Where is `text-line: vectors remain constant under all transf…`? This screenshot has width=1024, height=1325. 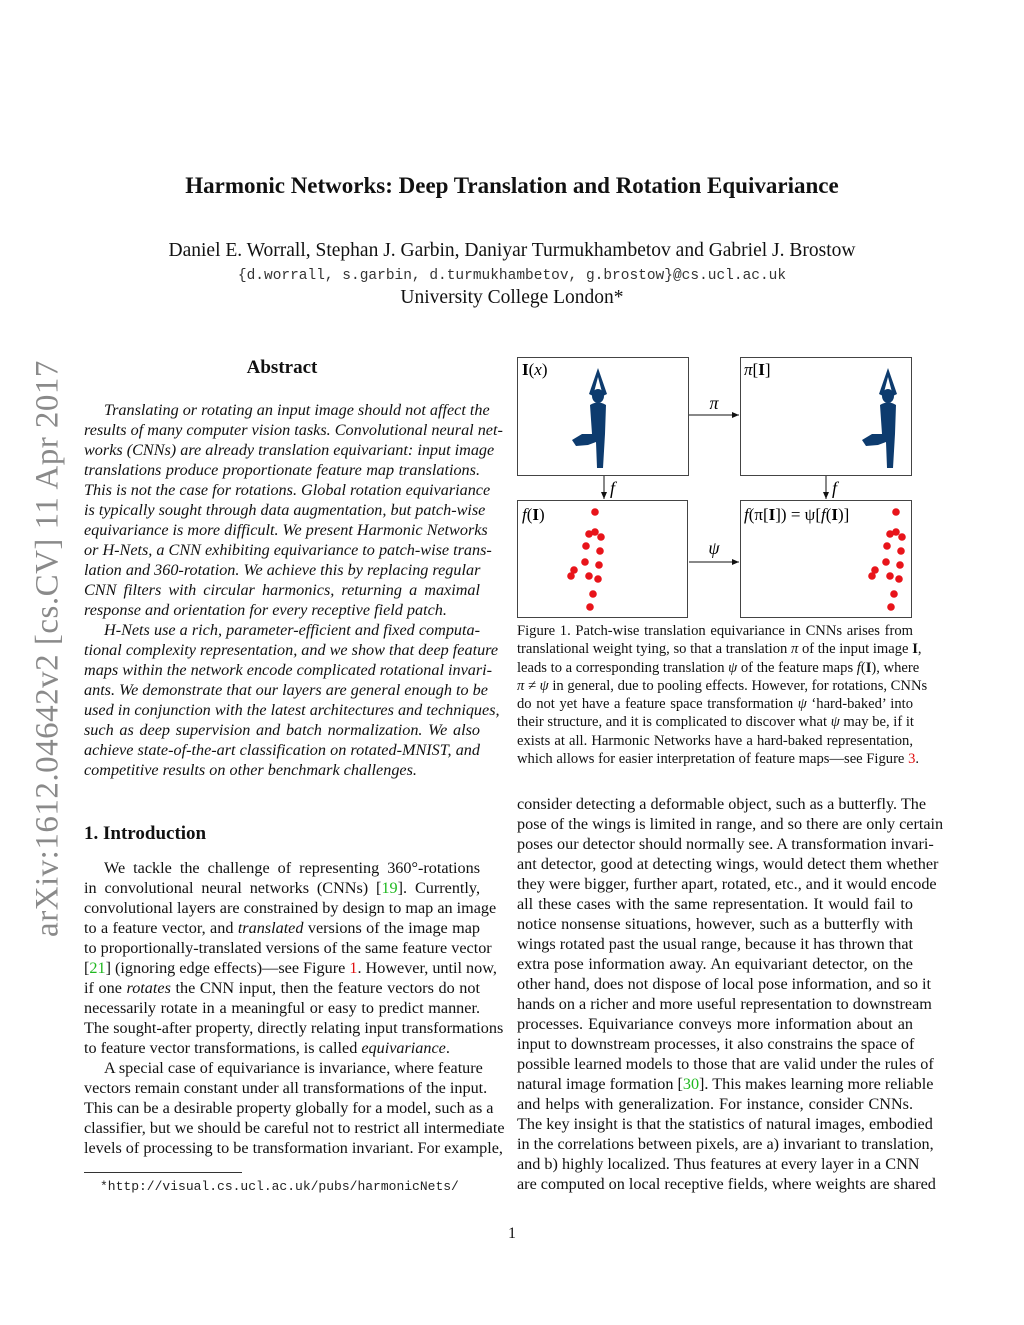 text-line: vectors remain constant under all transf… is located at coordinates (286, 1088).